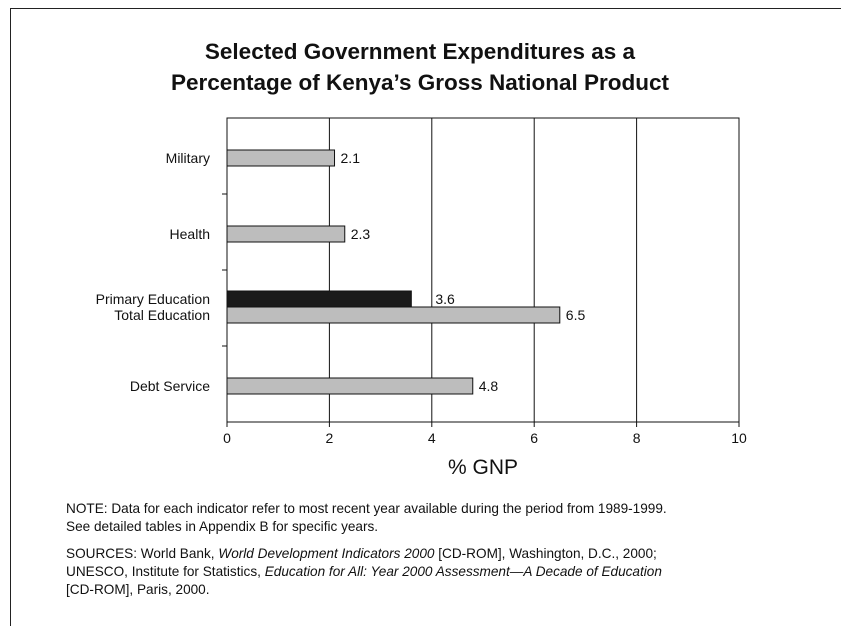 Image resolution: width=841 pixels, height=626 pixels. I want to click on bar-health, so click(286, 234).